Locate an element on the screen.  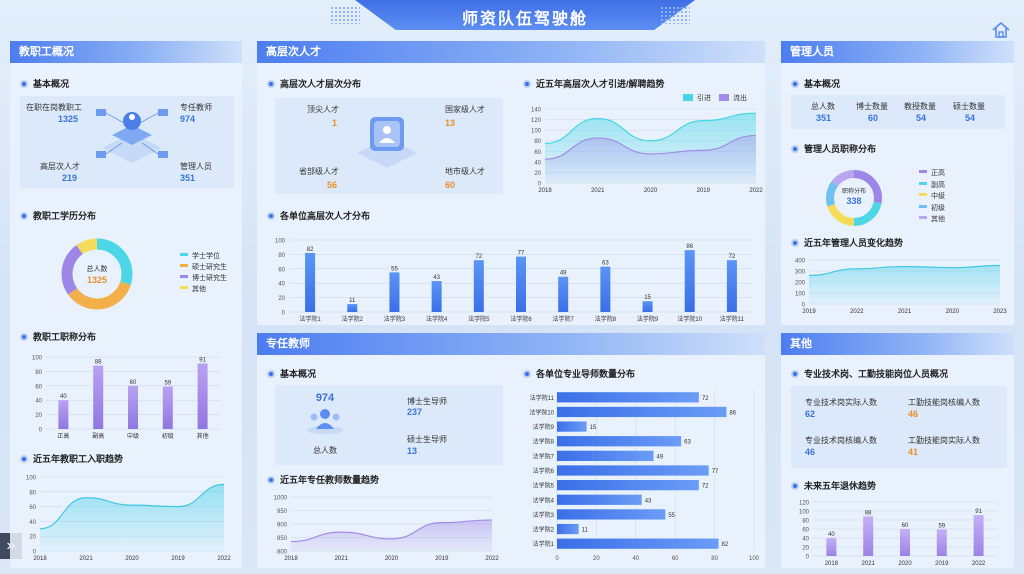
mgmt-trend-title: 近五年管理人员变化趋势 is located at coordinates (847, 242).